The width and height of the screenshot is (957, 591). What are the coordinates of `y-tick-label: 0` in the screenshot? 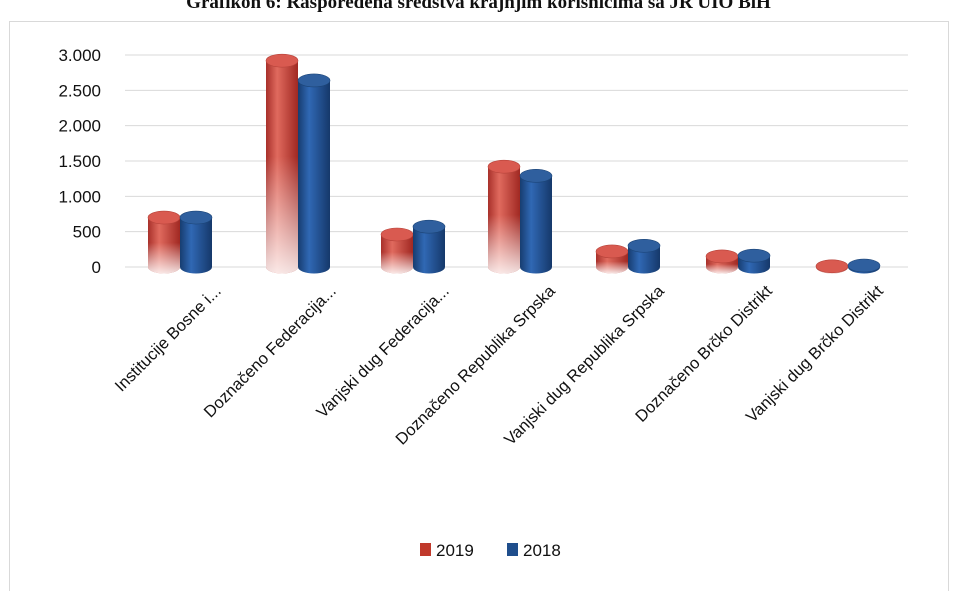 It's located at (96, 267).